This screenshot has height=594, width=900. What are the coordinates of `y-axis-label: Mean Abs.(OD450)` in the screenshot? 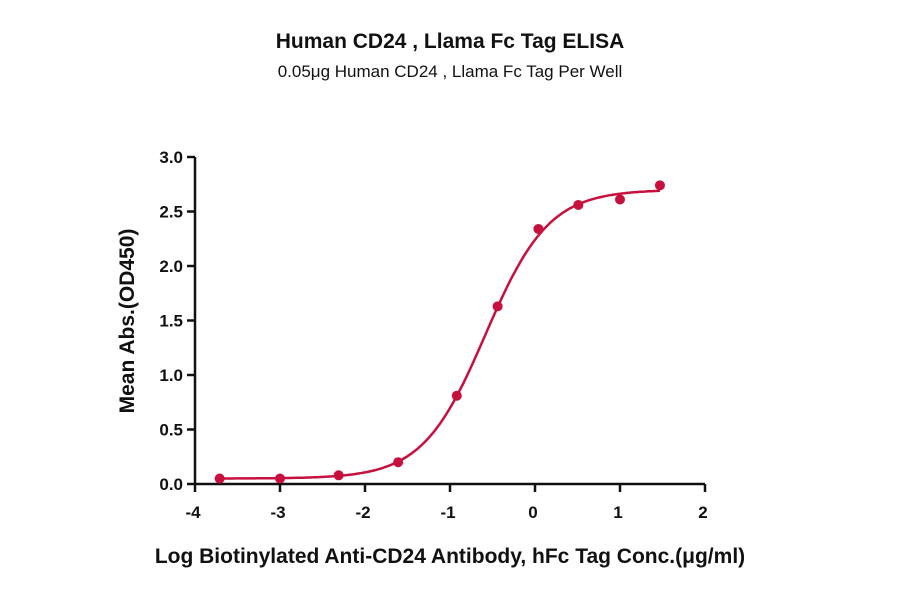 It's located at (127, 321).